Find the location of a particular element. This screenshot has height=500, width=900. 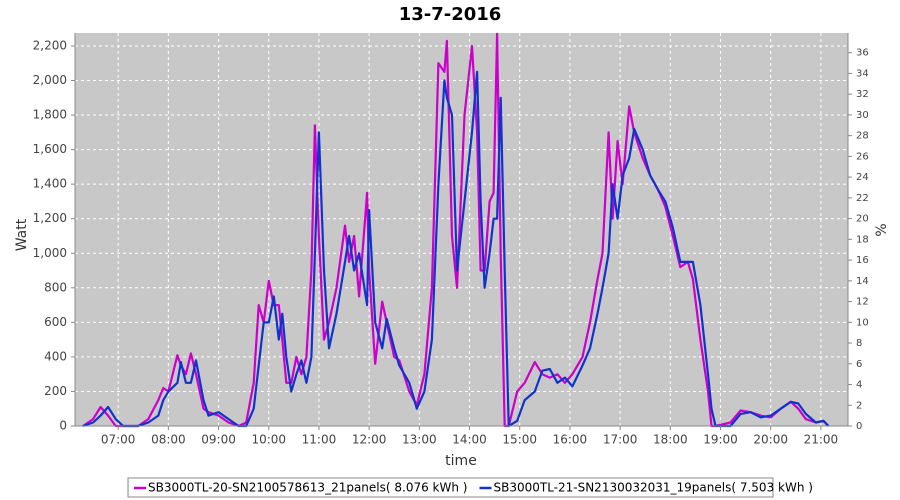

y2-tick-label: 14 is located at coordinates (862, 281).